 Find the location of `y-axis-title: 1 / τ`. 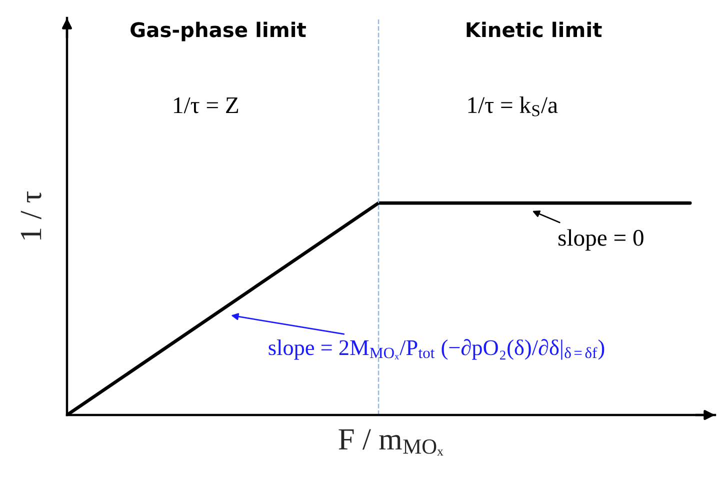

y-axis-title: 1 / τ is located at coordinates (31, 216).